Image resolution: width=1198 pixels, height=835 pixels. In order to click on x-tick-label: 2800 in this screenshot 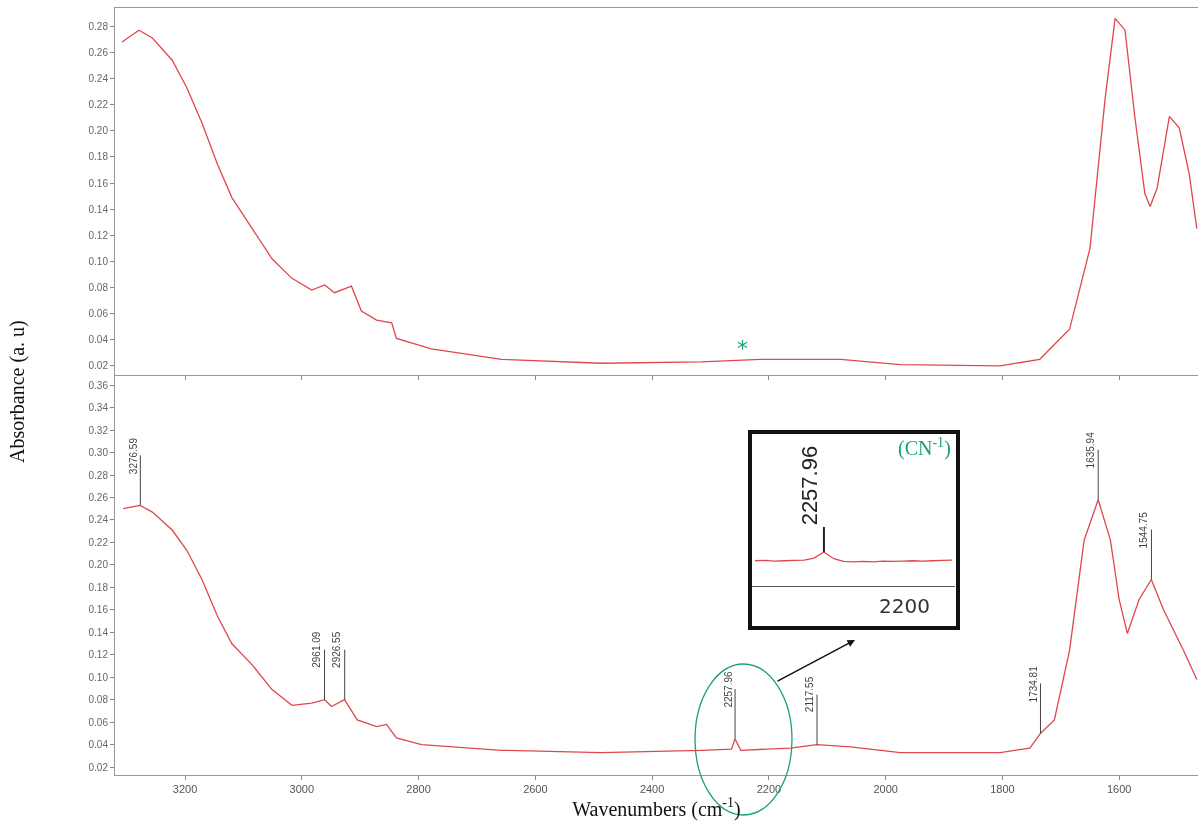, I will do `click(418, 789)`.